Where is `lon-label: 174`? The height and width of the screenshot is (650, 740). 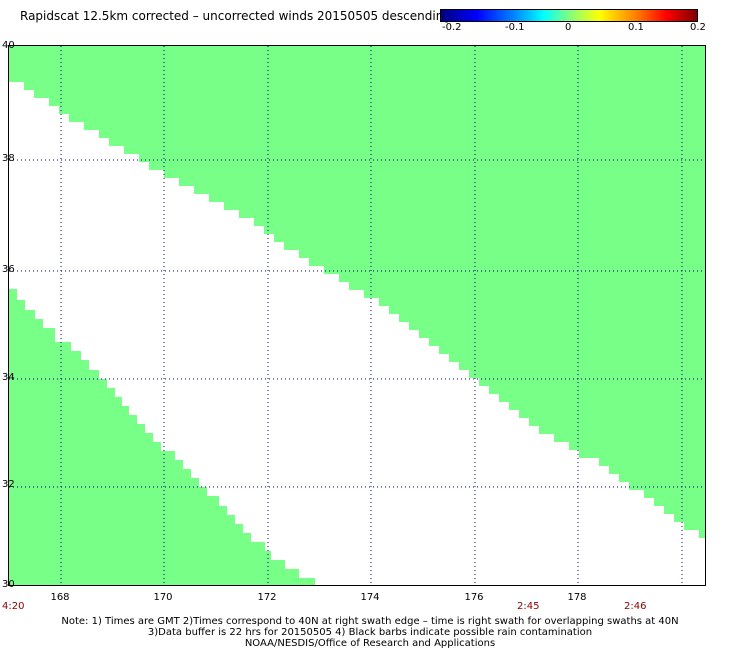 lon-label: 174 is located at coordinates (370, 597).